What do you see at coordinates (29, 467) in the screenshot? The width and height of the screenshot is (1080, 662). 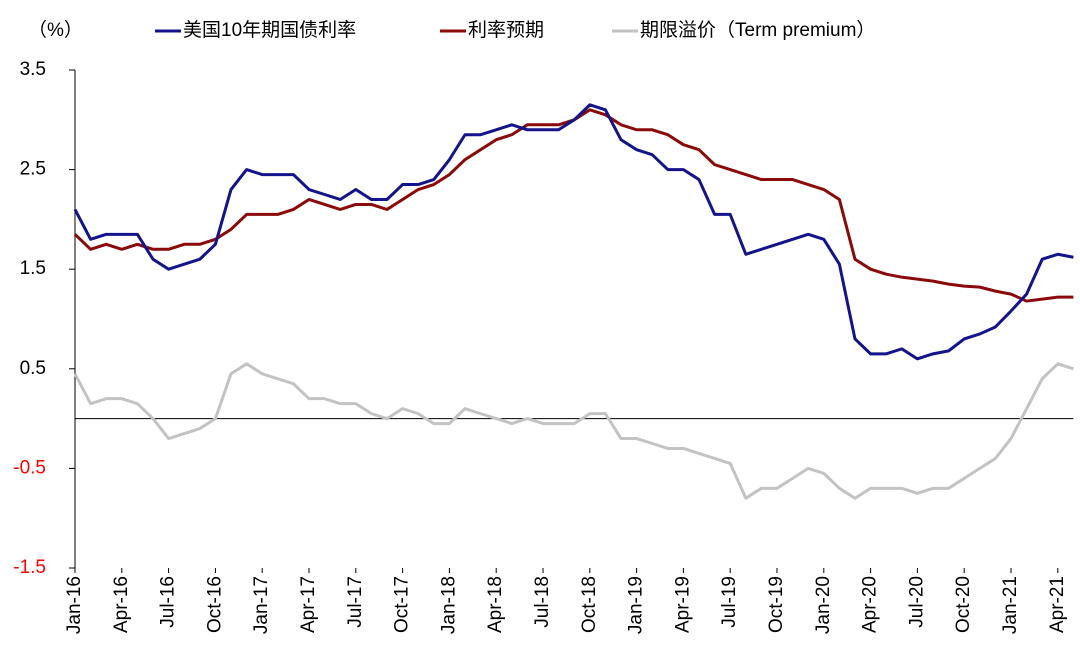 I see `y-tick-label: -0.5` at bounding box center [29, 467].